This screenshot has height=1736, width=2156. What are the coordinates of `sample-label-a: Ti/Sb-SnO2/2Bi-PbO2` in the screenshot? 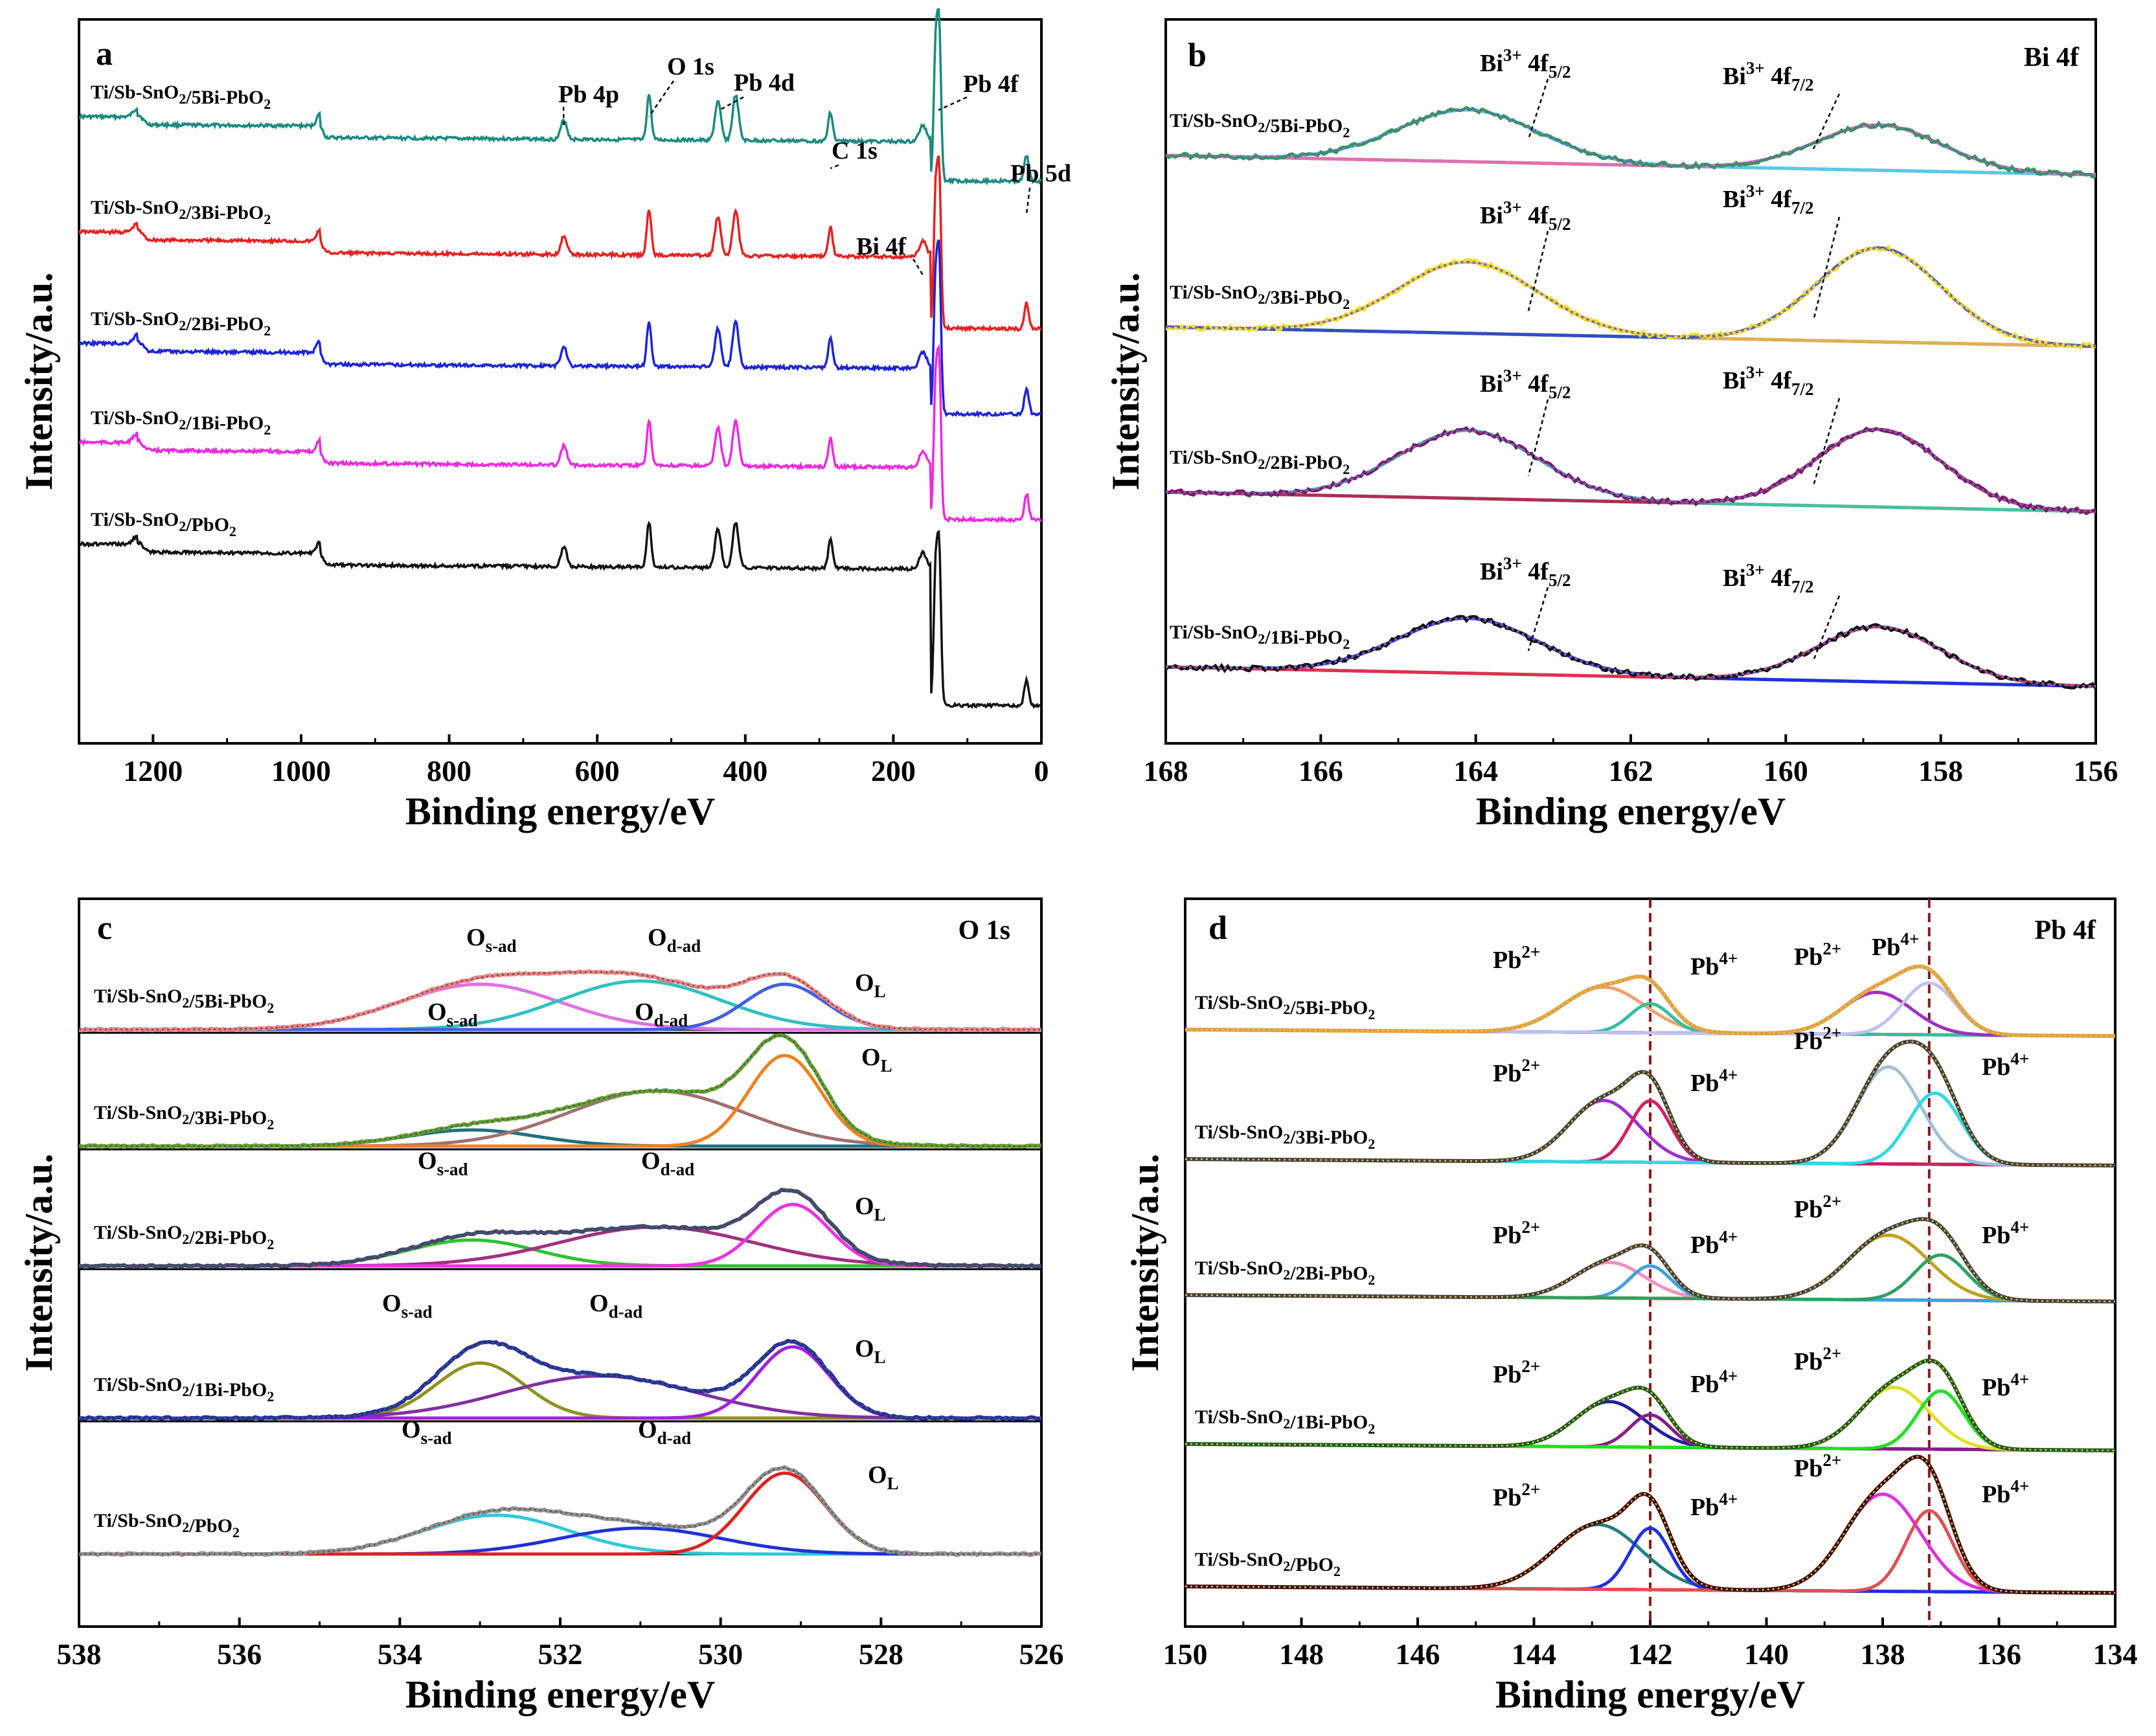 It's located at (181, 323).